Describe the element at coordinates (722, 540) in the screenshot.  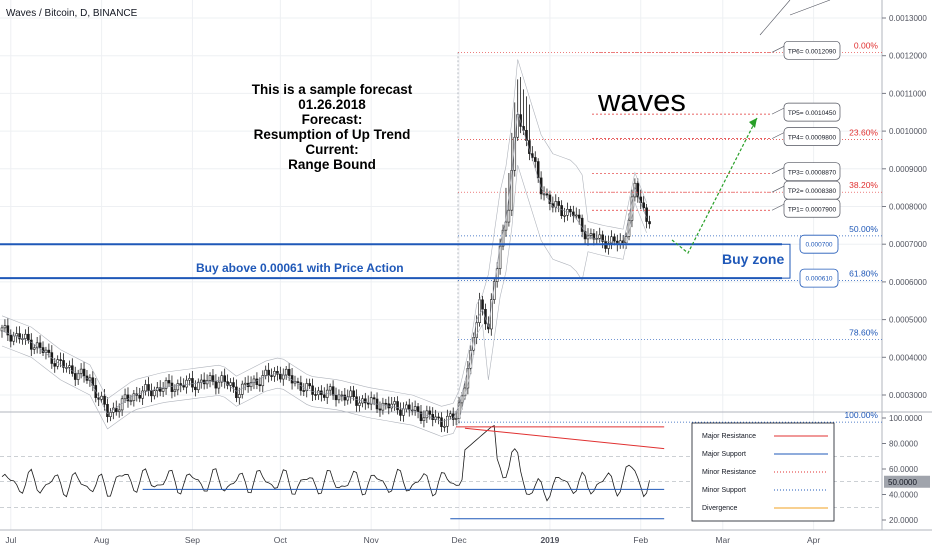
I see `time-axis-label: Mar` at that location.